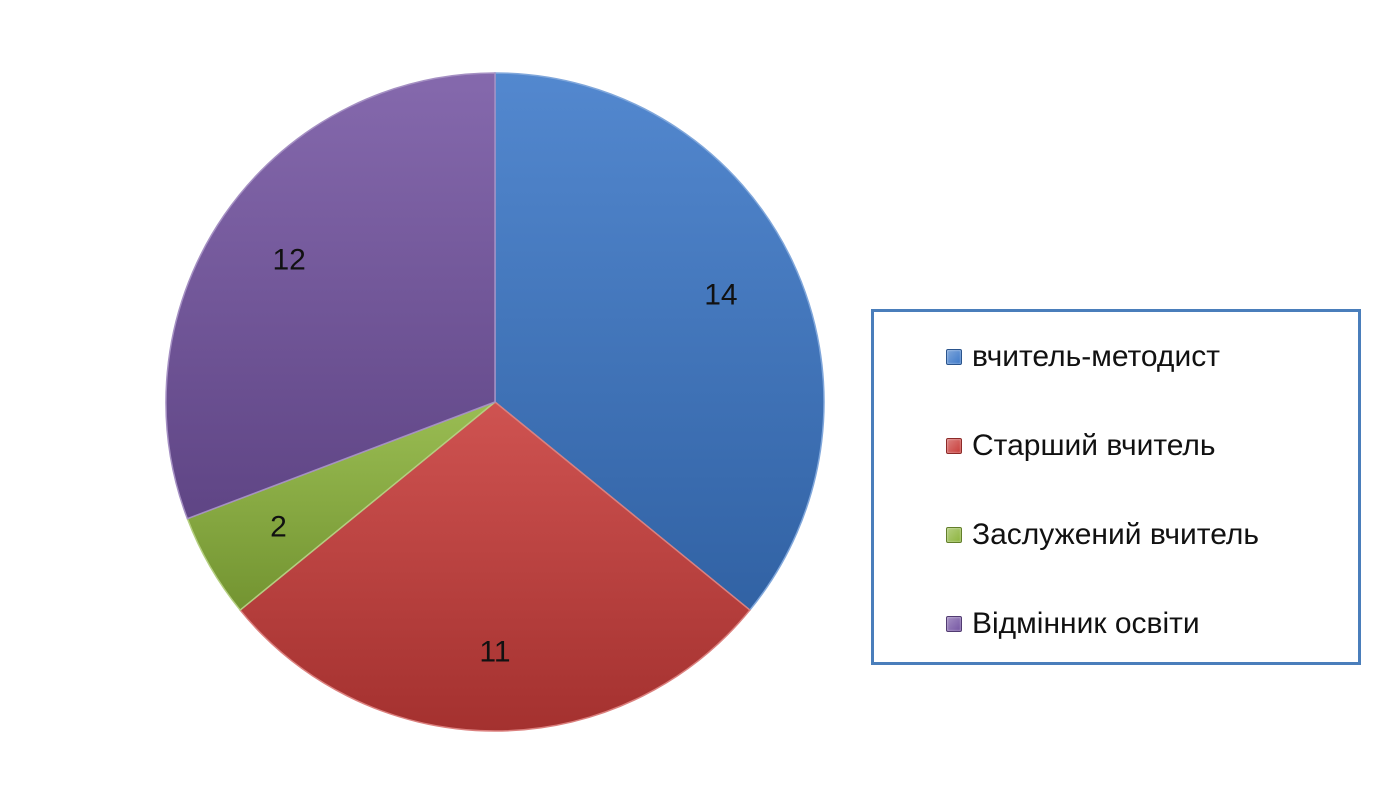 This screenshot has height=803, width=1382. What do you see at coordinates (954, 535) in the screenshot?
I see `legend-swatch-zasluzhenyi-vchytel` at bounding box center [954, 535].